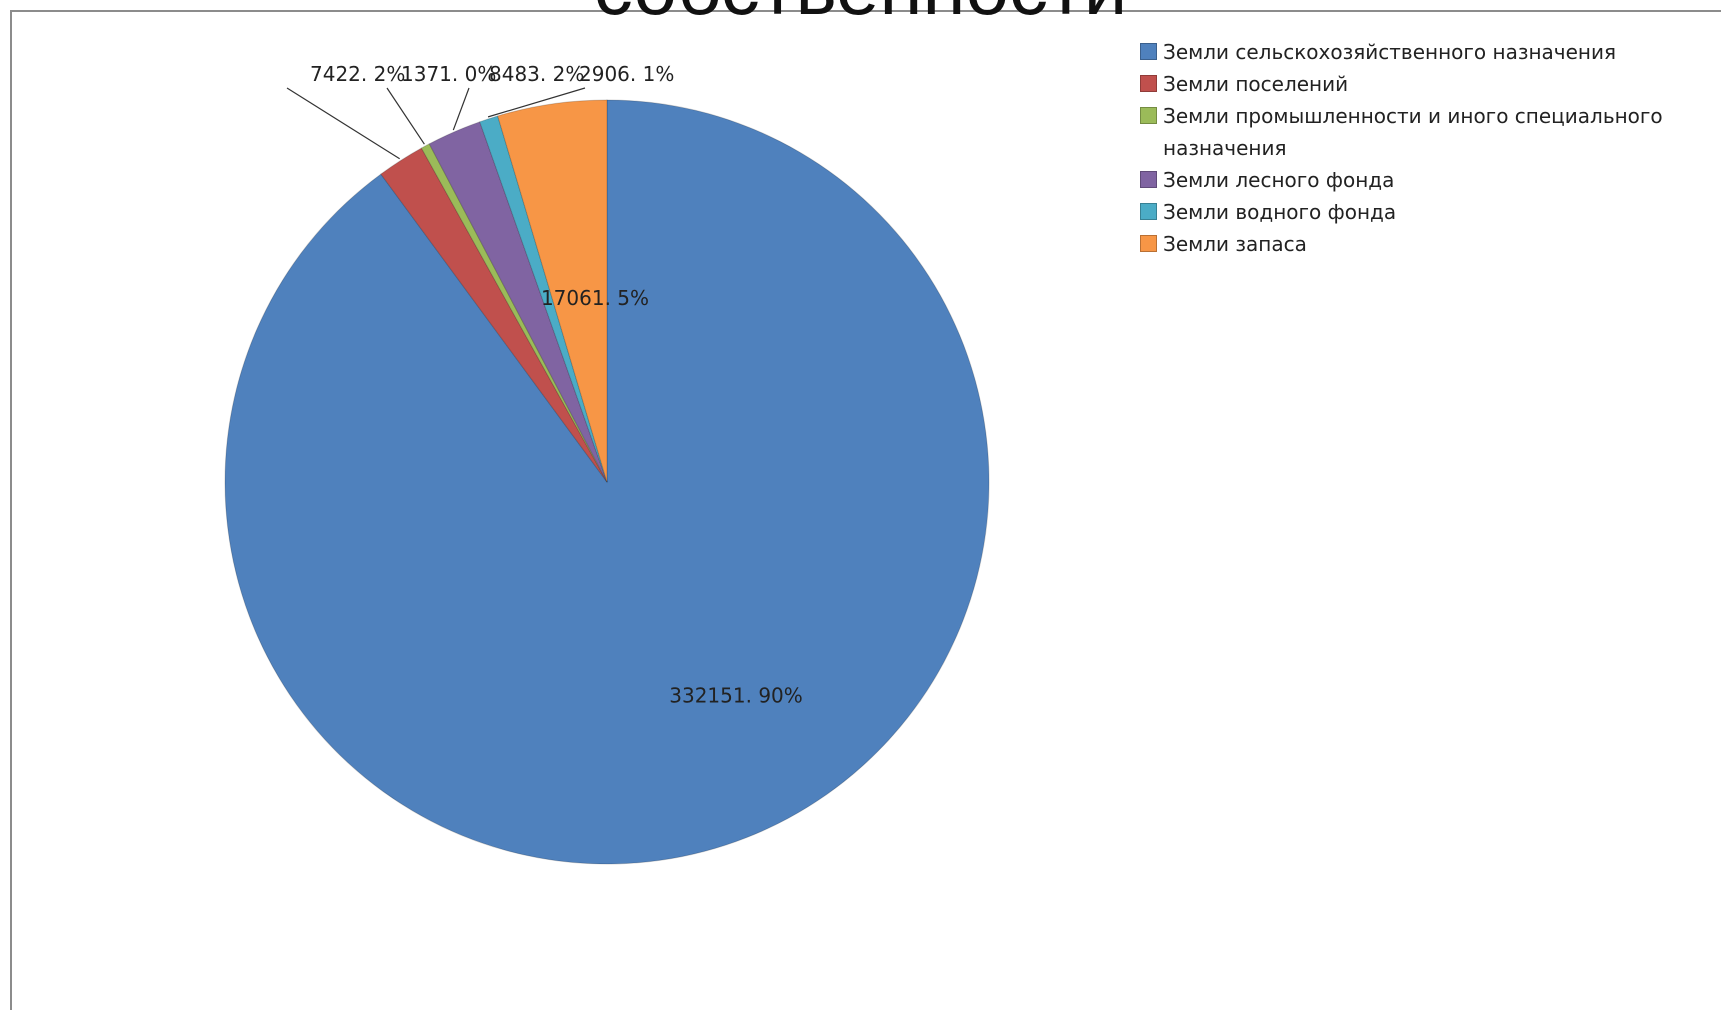  What do you see at coordinates (1235, 244) in the screenshot?
I see `legend-label: Земли запаса` at bounding box center [1235, 244].